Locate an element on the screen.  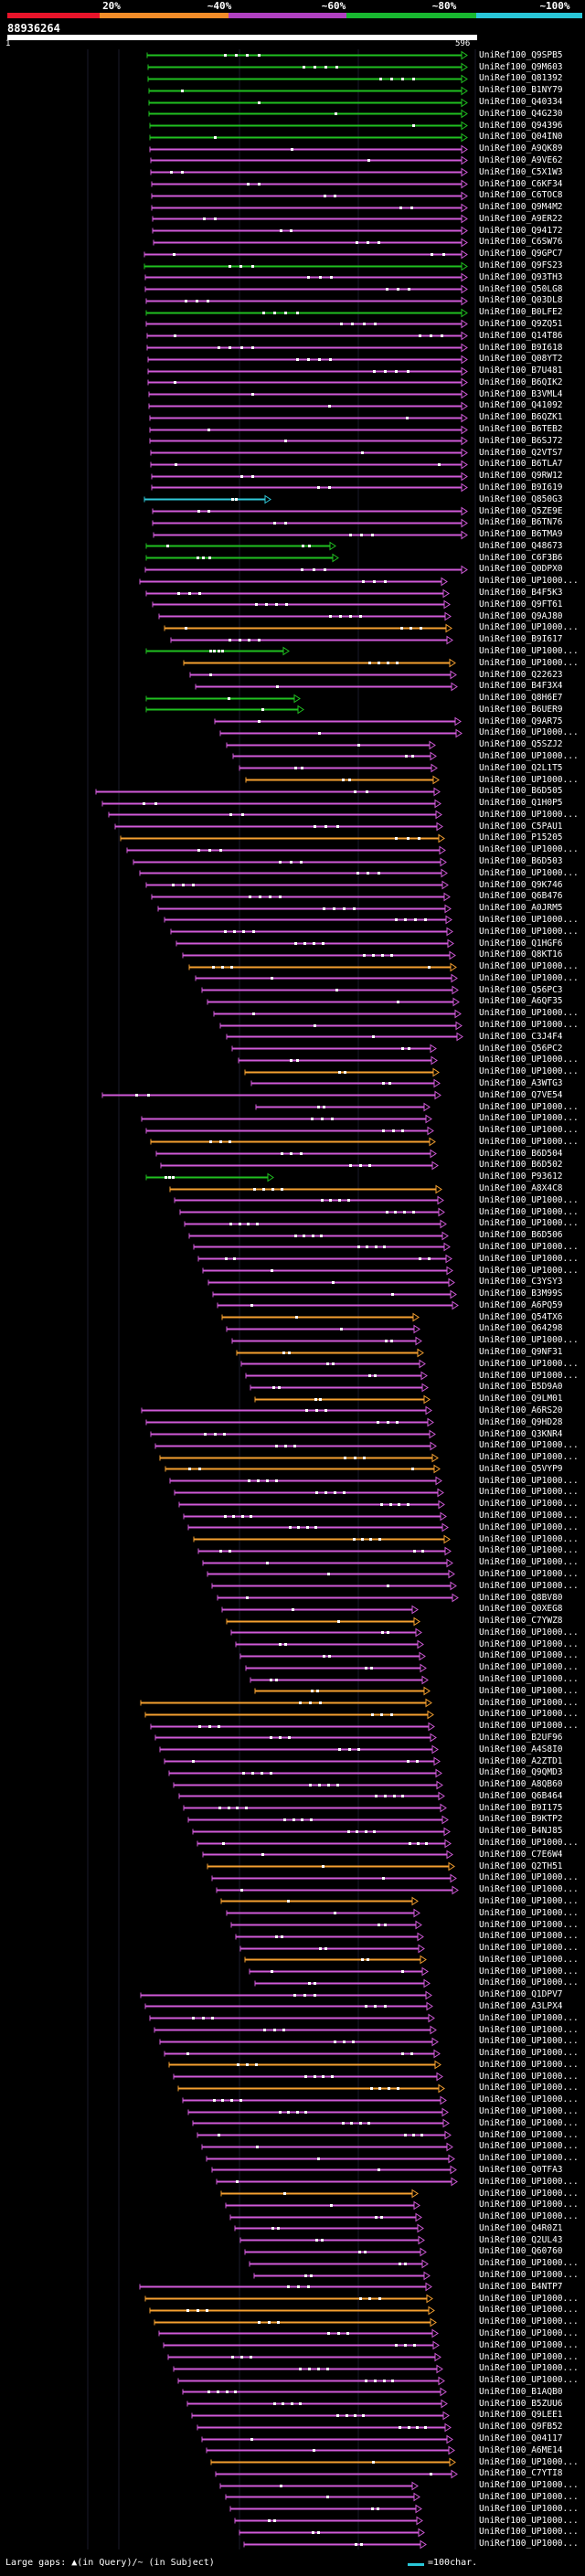
hit-label: UniRef100_B6SJ72 is located at coordinates (521, 441).